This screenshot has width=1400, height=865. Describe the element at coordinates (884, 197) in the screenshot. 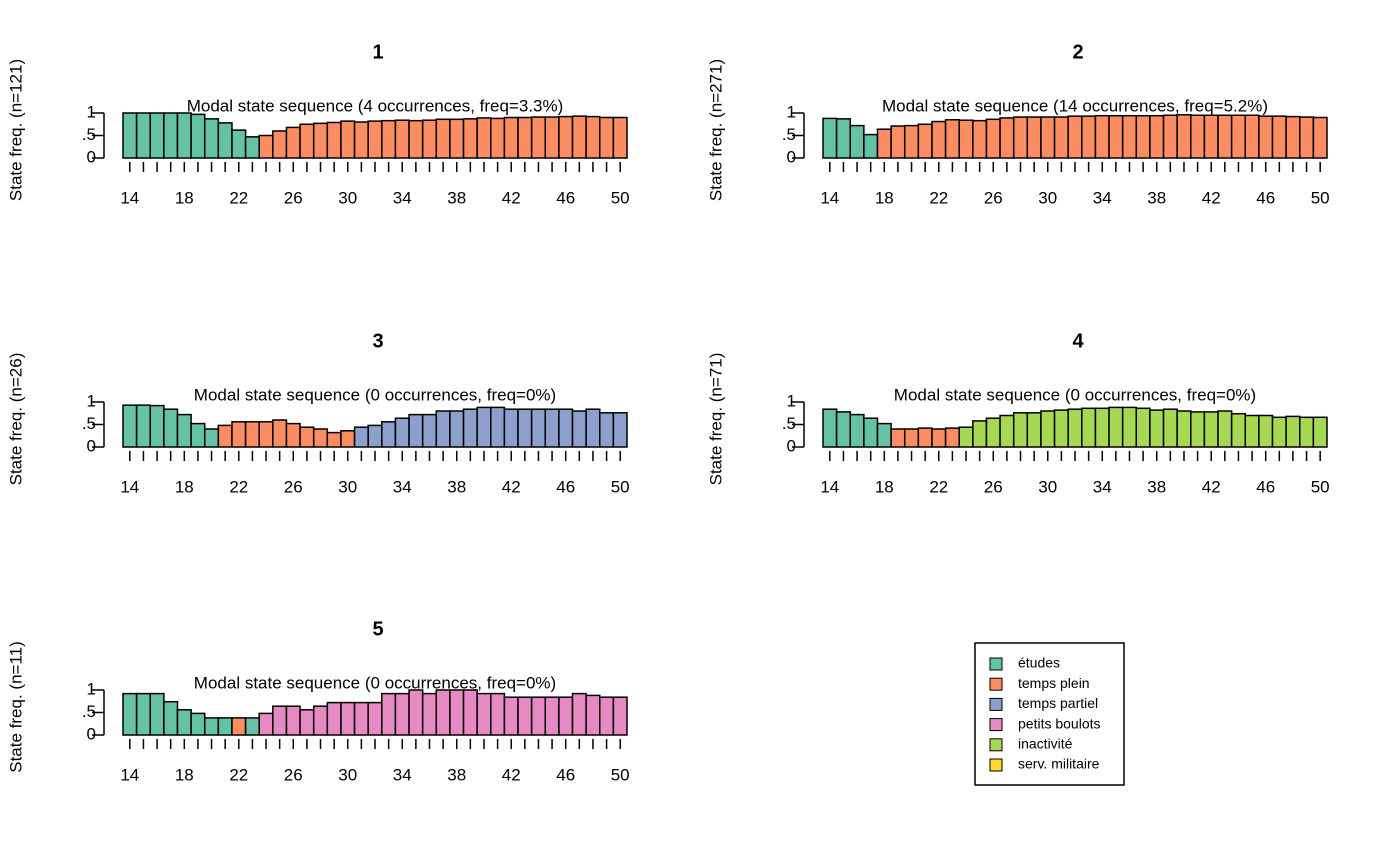

I see `x-tick-label: 18` at that location.